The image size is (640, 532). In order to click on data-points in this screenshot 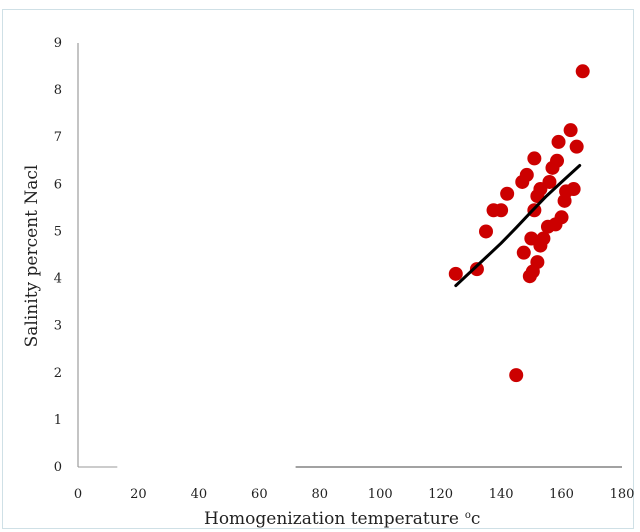, I will do `click(519, 223)`.